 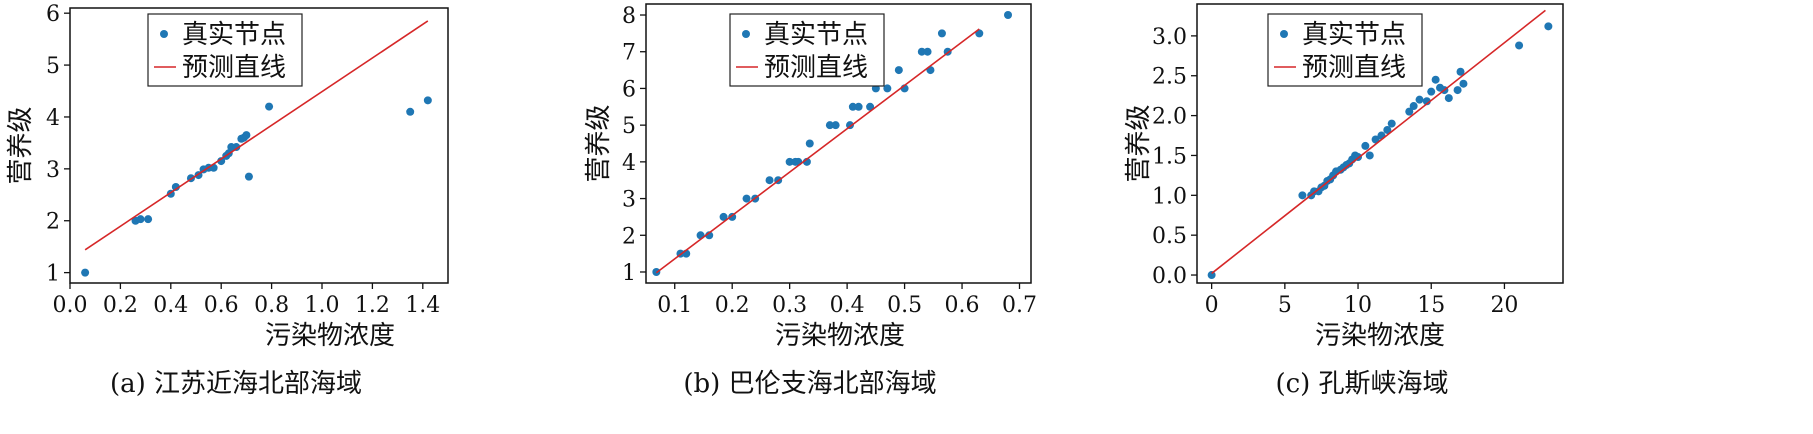 What do you see at coordinates (322, 305) in the screenshot?
I see `x-tick-label: 1.0` at bounding box center [322, 305].